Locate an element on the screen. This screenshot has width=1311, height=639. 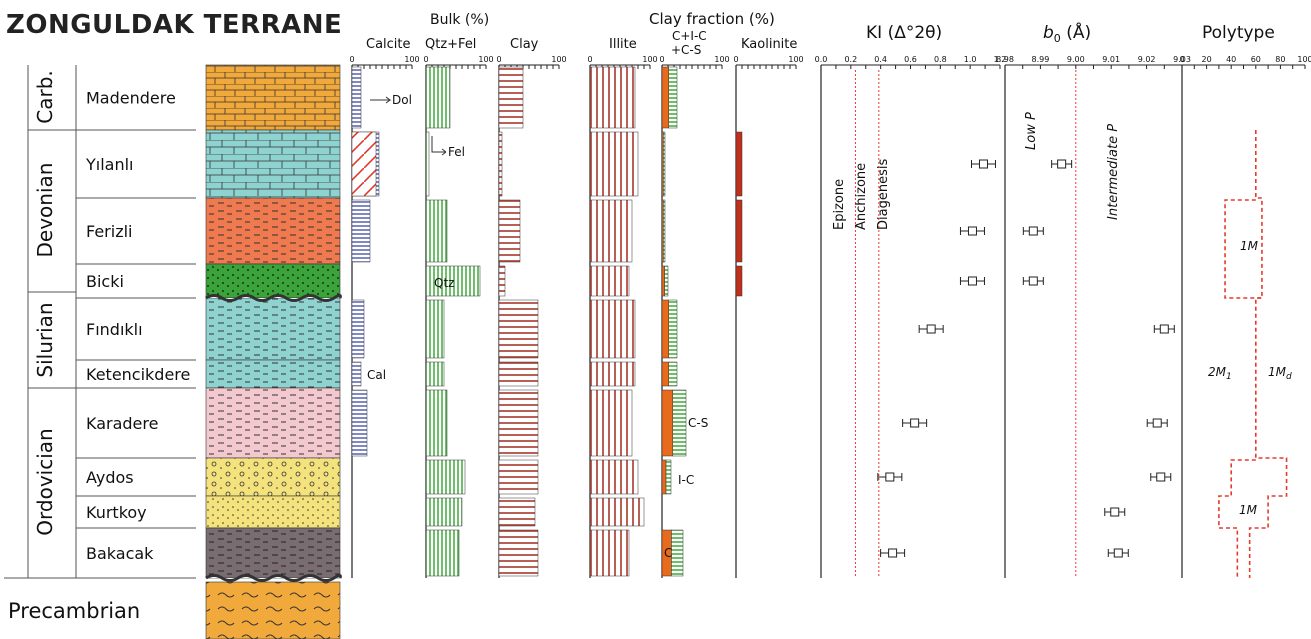
formation-name: Aydos is located at coordinates (110, 477).